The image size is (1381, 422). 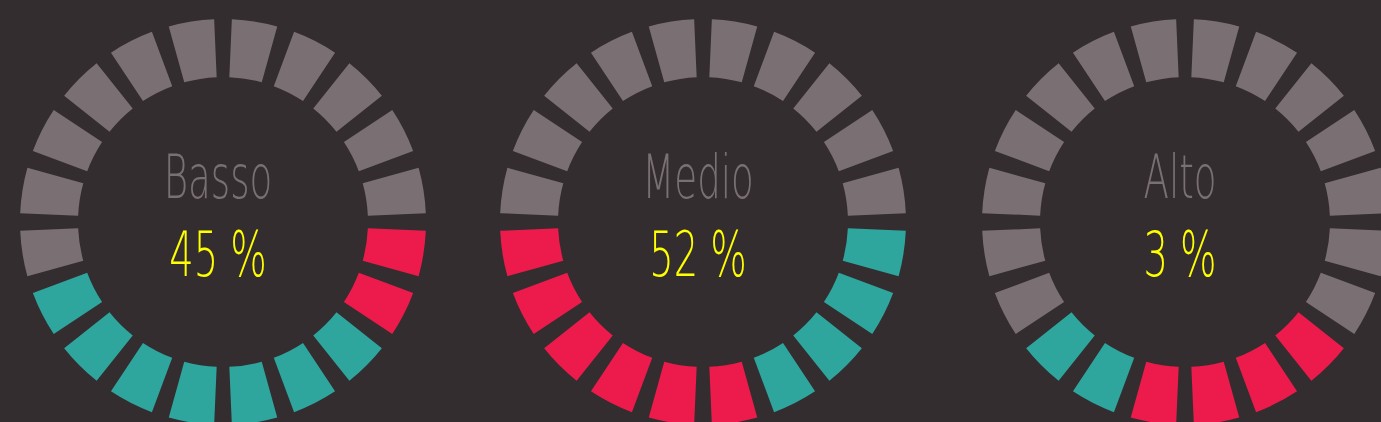 What do you see at coordinates (218, 254) in the screenshot?
I see `text: 45 %` at bounding box center [218, 254].